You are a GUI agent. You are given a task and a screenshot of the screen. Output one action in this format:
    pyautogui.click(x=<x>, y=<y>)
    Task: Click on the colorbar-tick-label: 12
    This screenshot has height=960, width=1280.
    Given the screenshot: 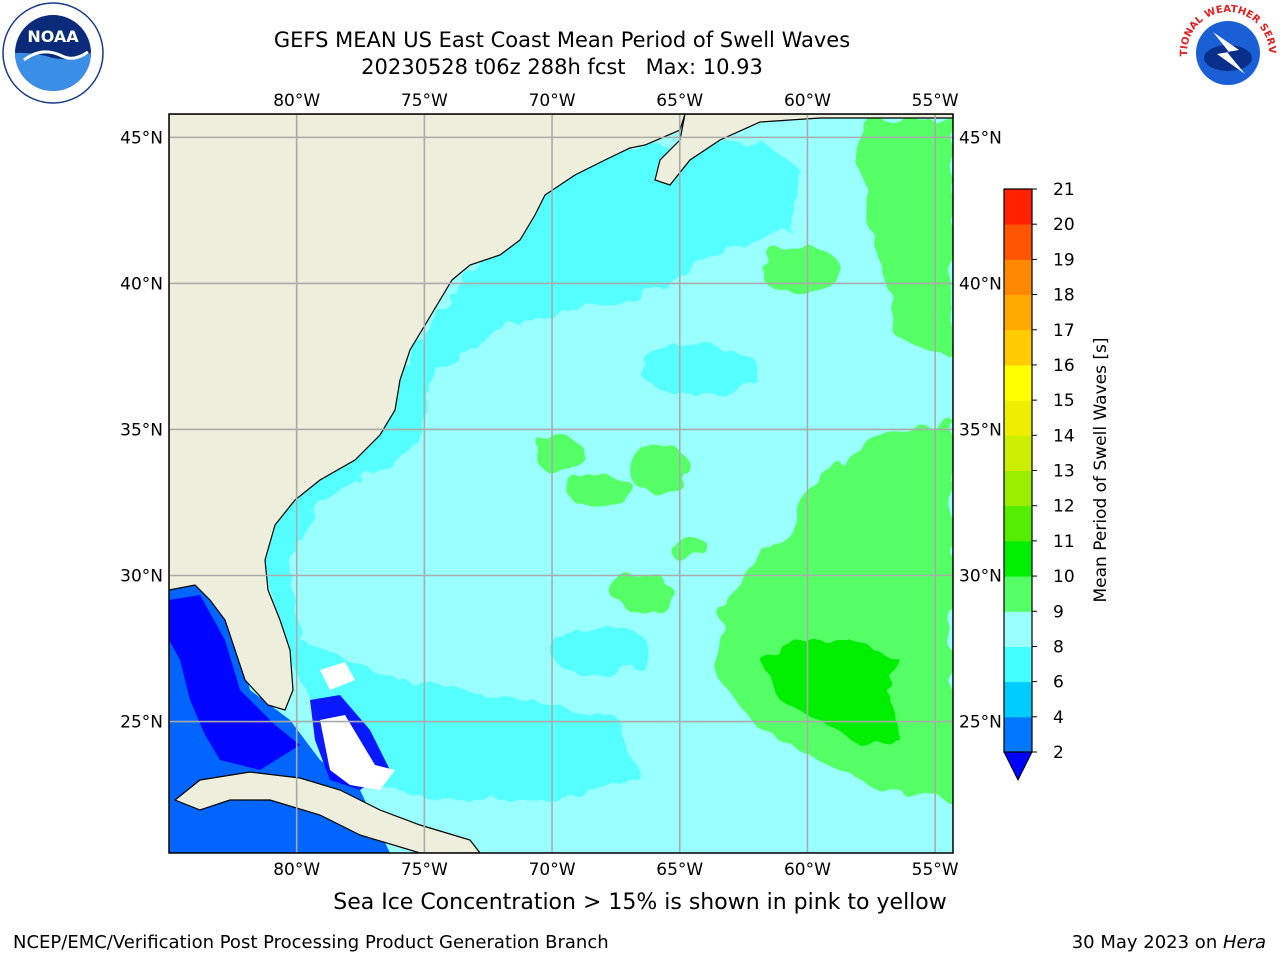 What is the action you would take?
    pyautogui.click(x=1064, y=507)
    